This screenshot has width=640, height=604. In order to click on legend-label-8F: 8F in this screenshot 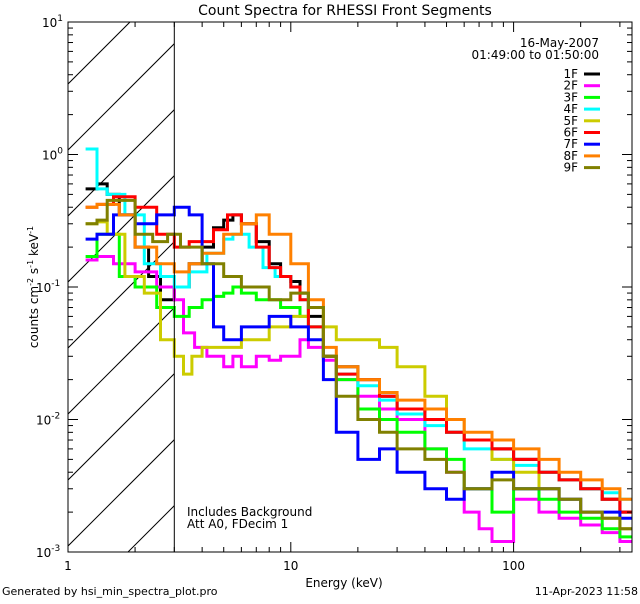, I will do `click(570, 156)`.